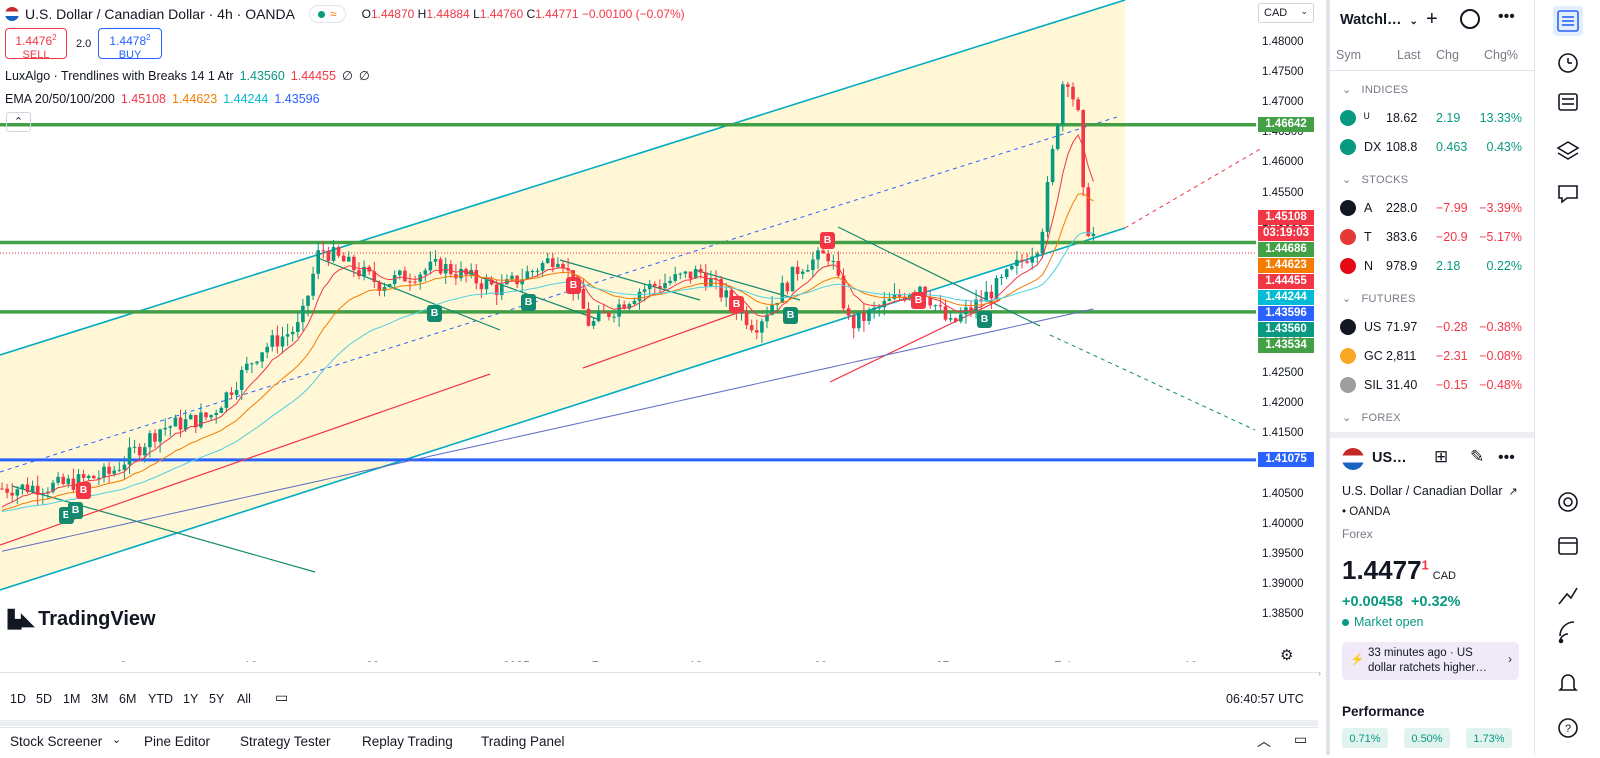  I want to click on tab-trading-panel: Trading Panel, so click(523, 741).